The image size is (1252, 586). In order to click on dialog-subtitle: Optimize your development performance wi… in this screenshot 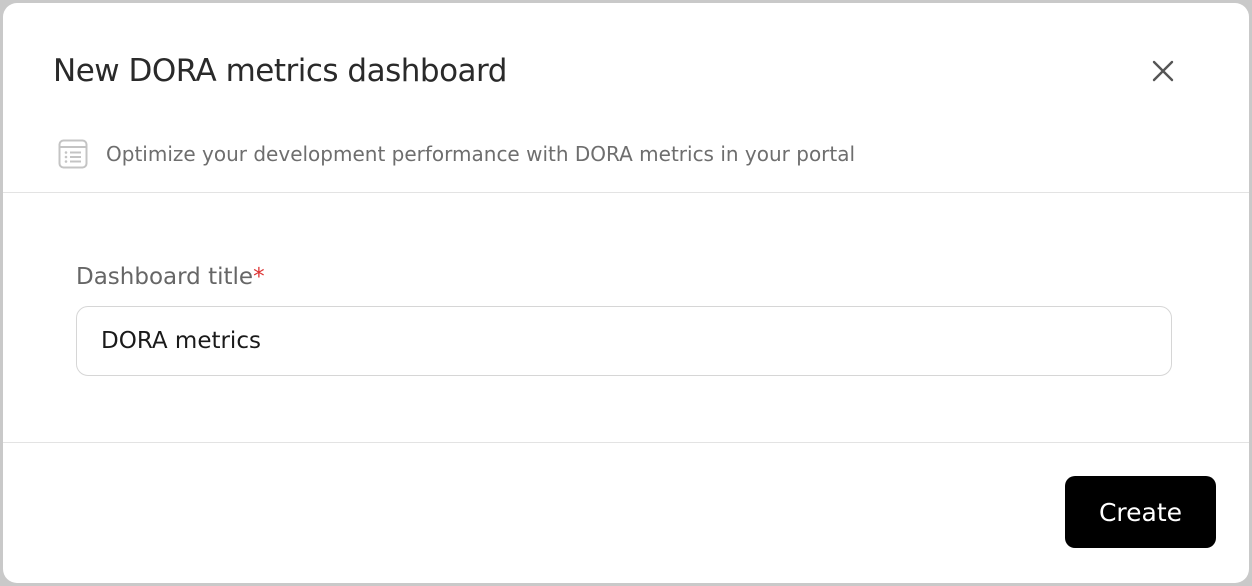, I will do `click(456, 154)`.